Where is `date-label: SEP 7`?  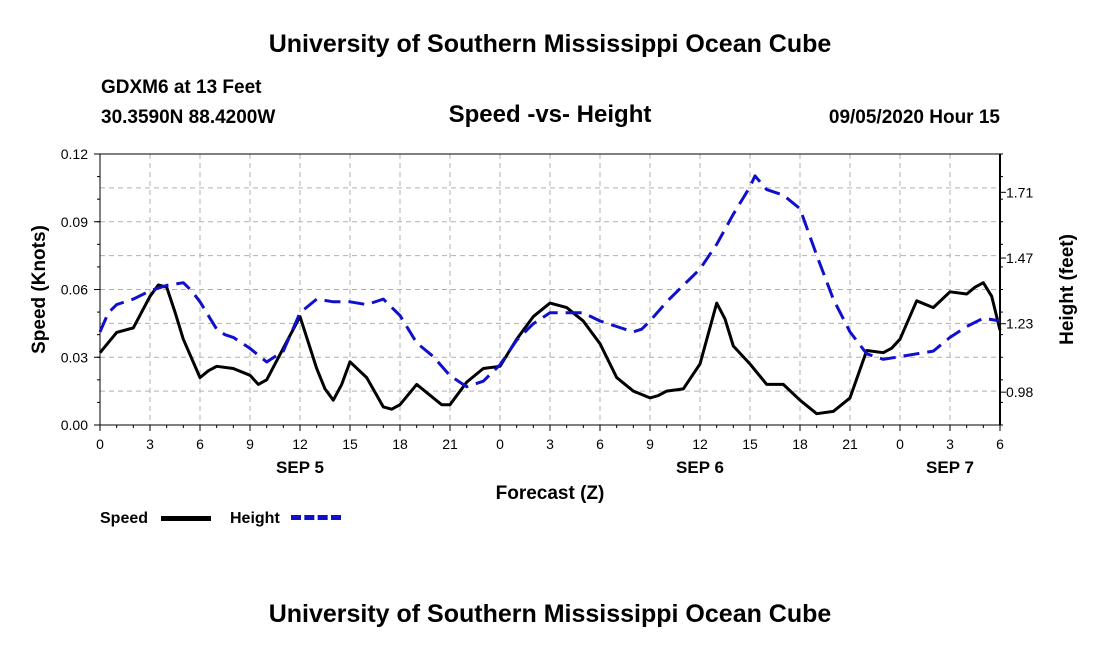
date-label: SEP 7 is located at coordinates (950, 467).